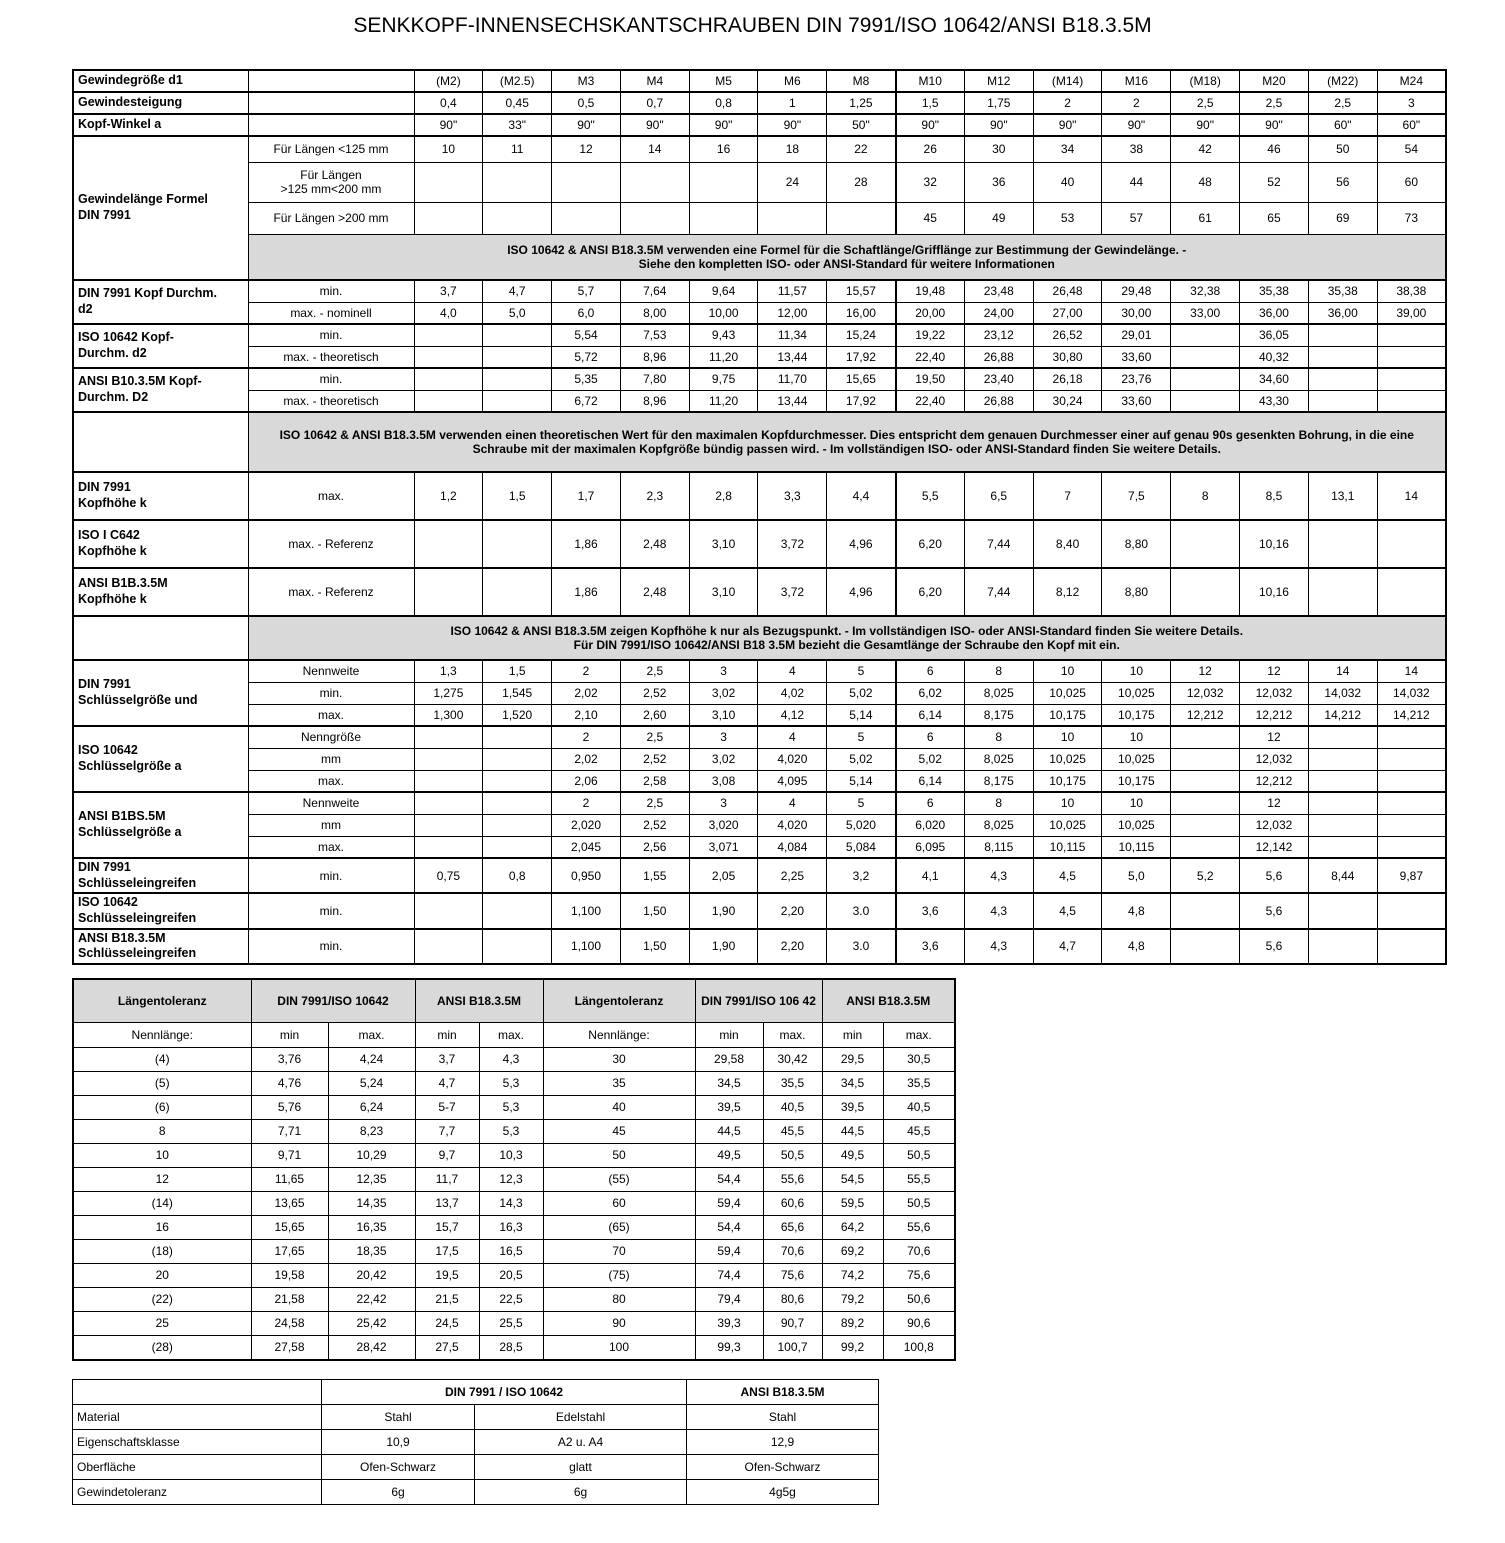  I want to click on value-cell: 16,00, so click(861, 313).